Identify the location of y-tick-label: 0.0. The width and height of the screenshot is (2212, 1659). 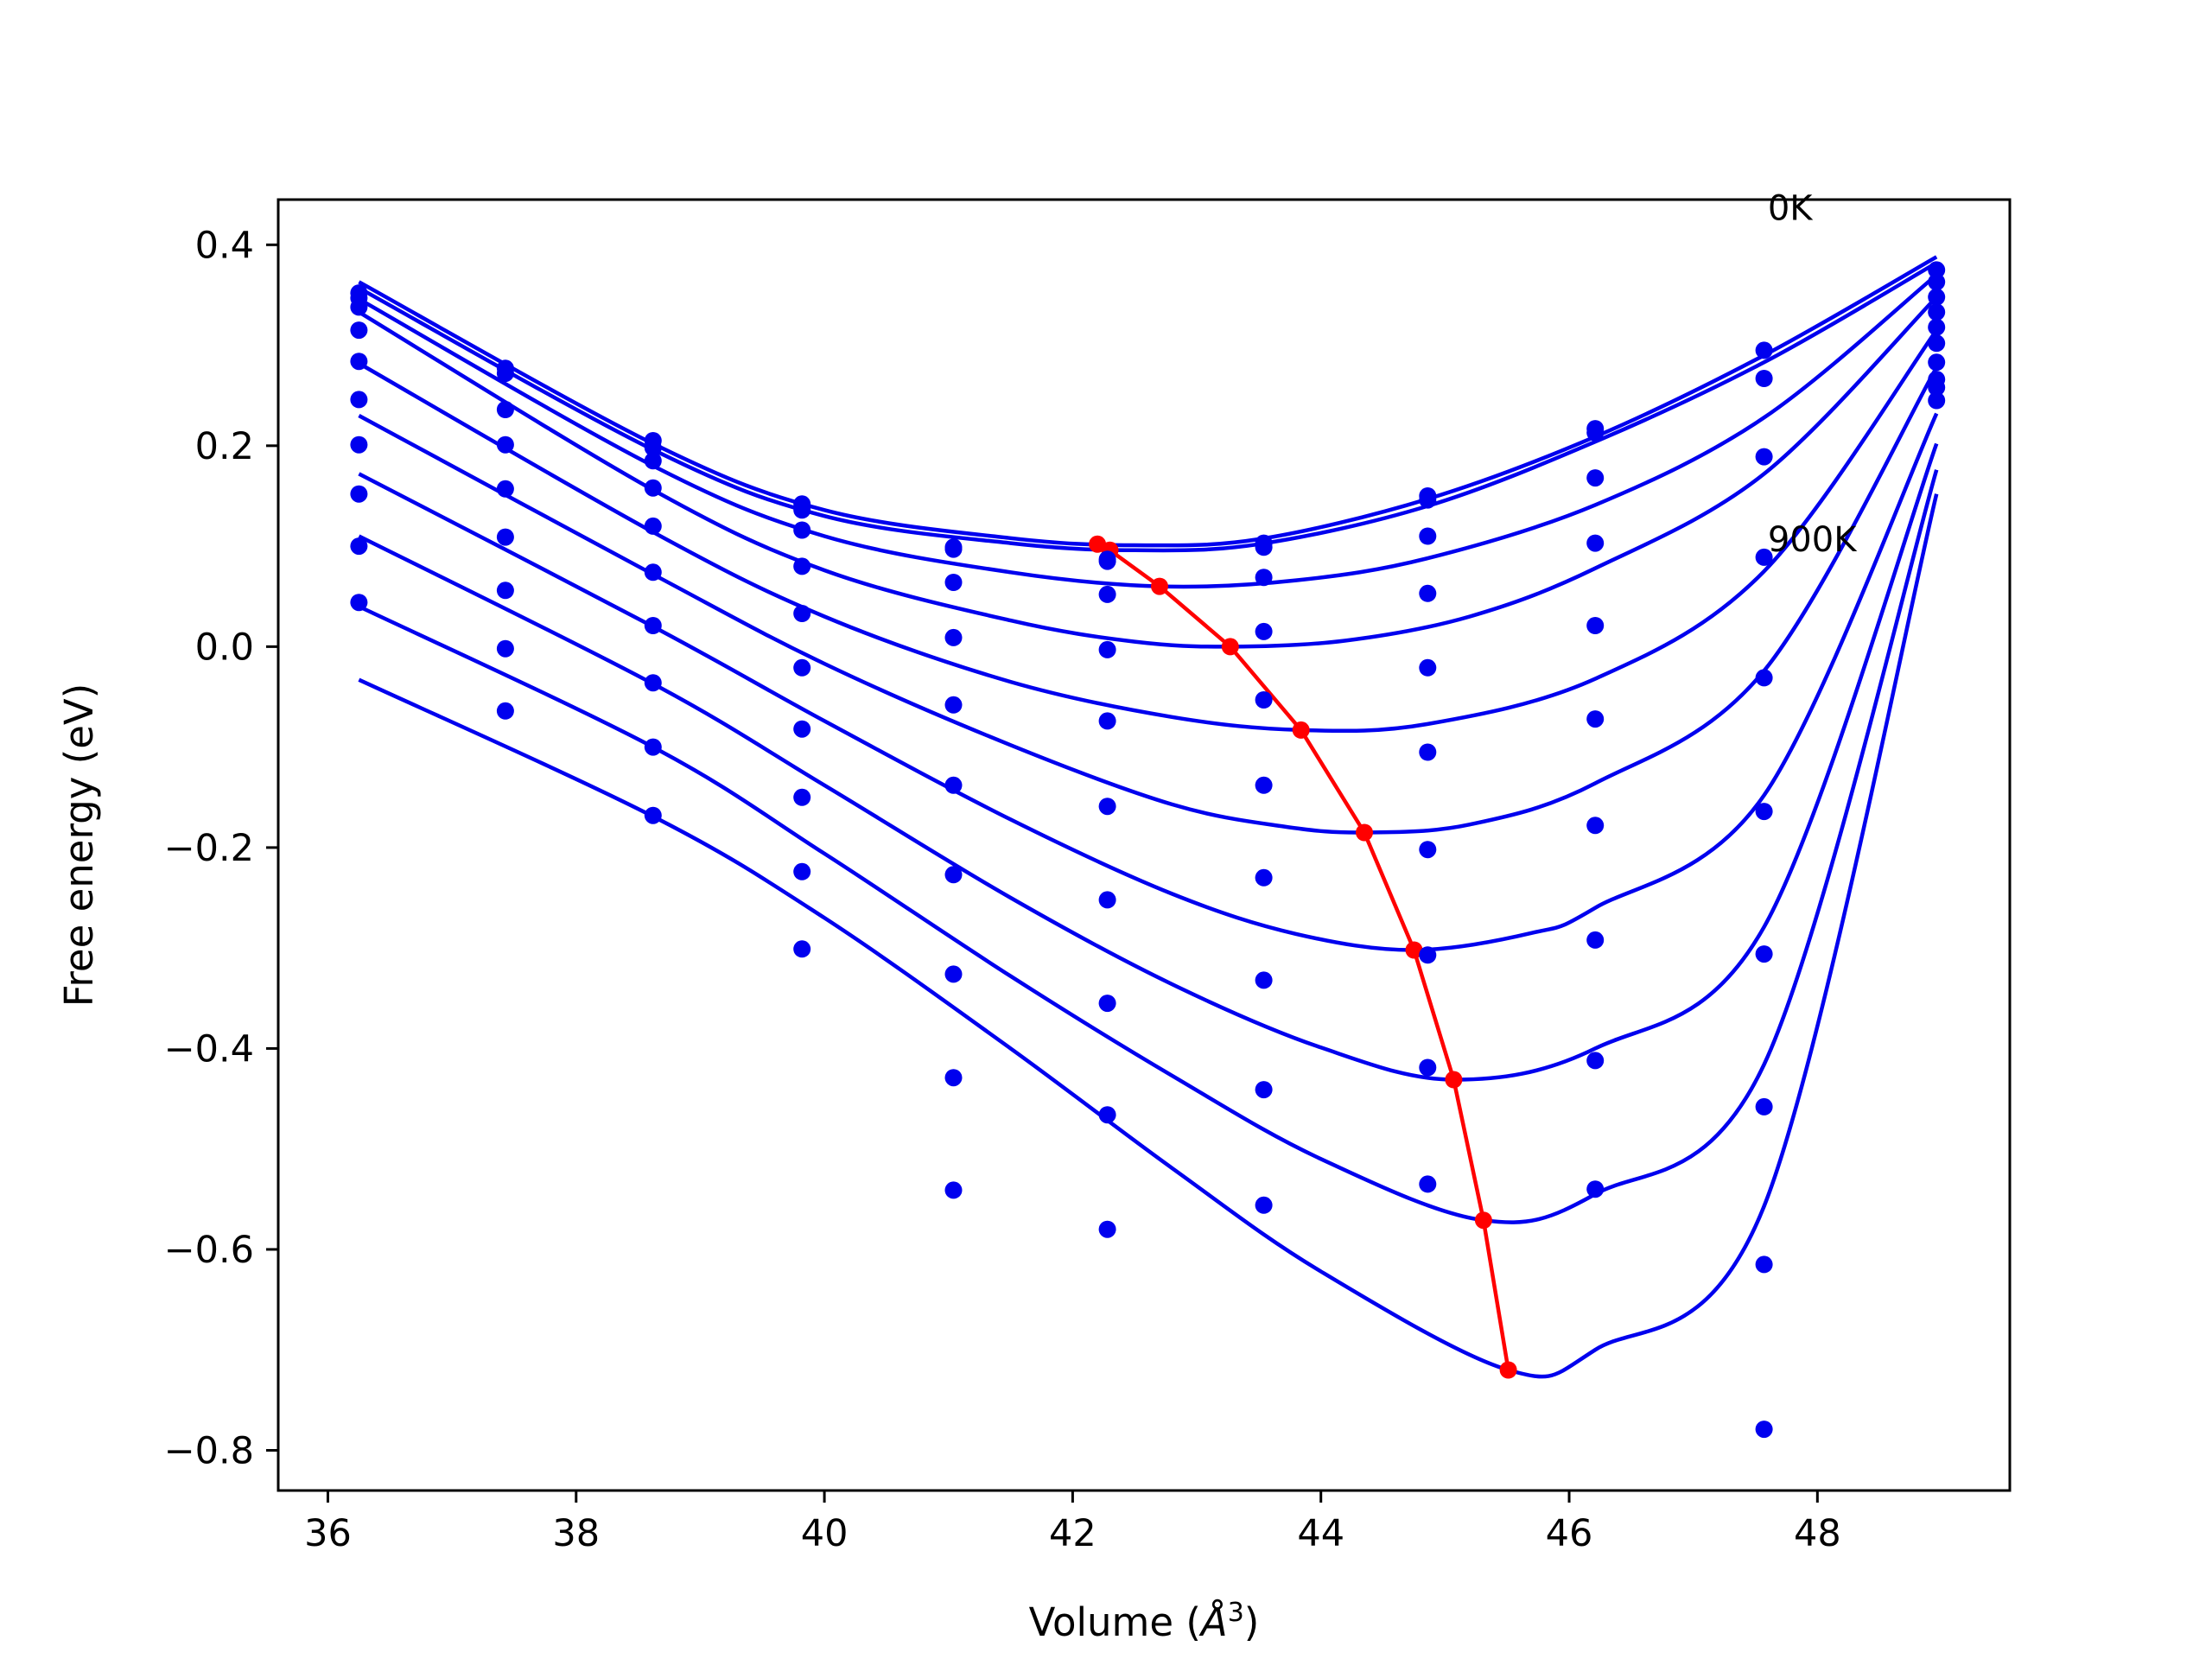
(224, 647).